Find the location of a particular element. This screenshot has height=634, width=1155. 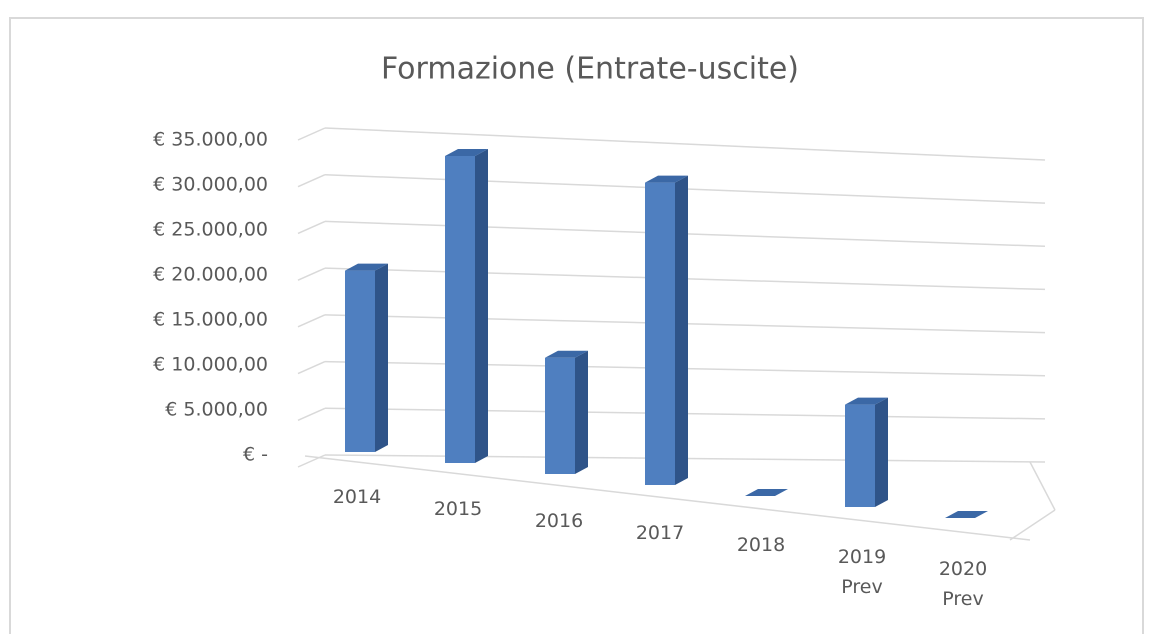

y-tick-label: € 30.000,00 is located at coordinates (210, 185).